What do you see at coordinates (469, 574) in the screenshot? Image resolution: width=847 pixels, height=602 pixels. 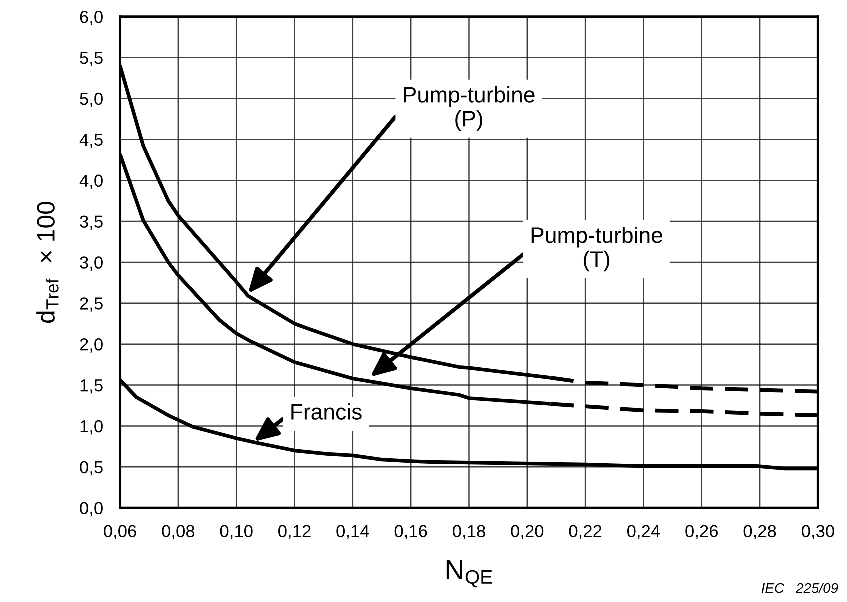 I see `x-axis-title: N$_{QE}$` at bounding box center [469, 574].